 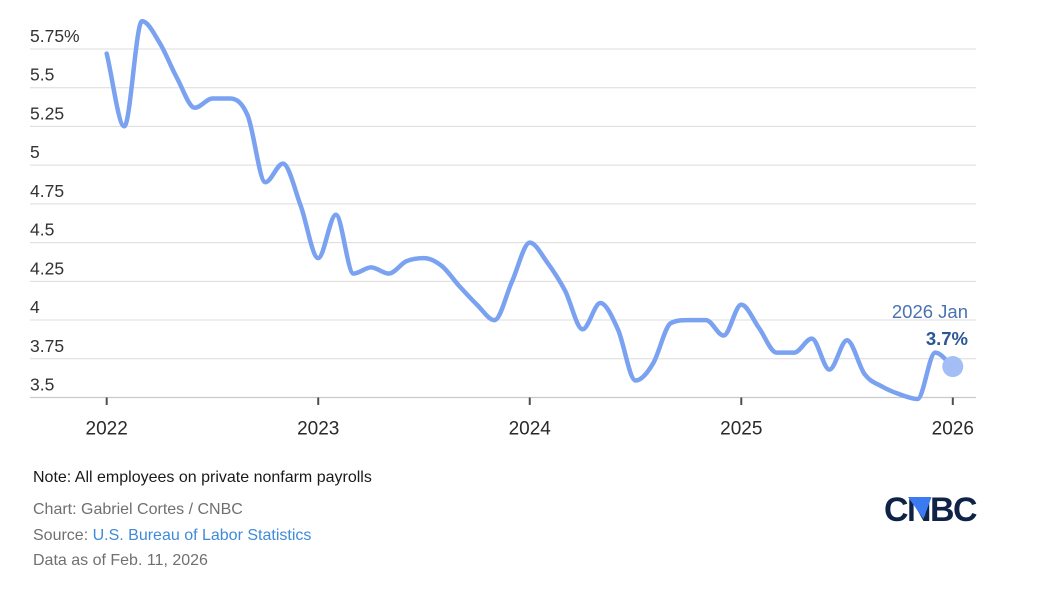 What do you see at coordinates (953, 367) in the screenshot?
I see `end-dot` at bounding box center [953, 367].